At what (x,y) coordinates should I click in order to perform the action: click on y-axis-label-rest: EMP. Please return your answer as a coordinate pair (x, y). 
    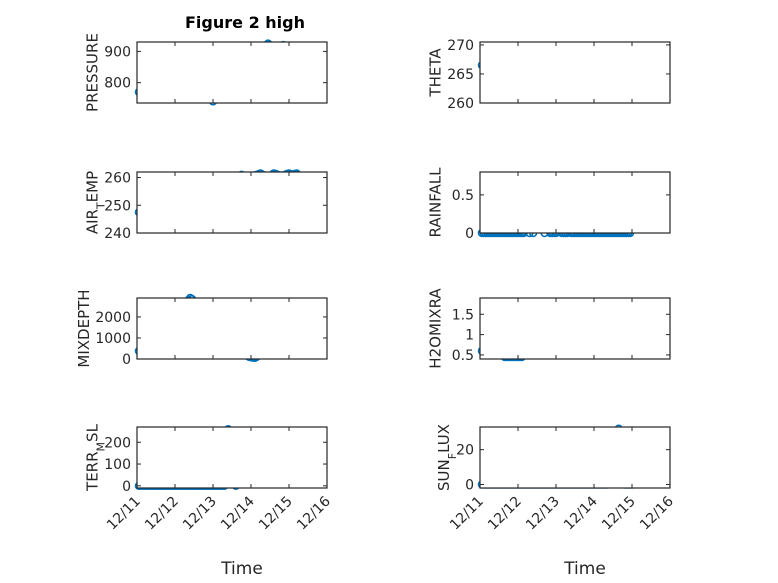
    Looking at the image, I should click on (93, 186).